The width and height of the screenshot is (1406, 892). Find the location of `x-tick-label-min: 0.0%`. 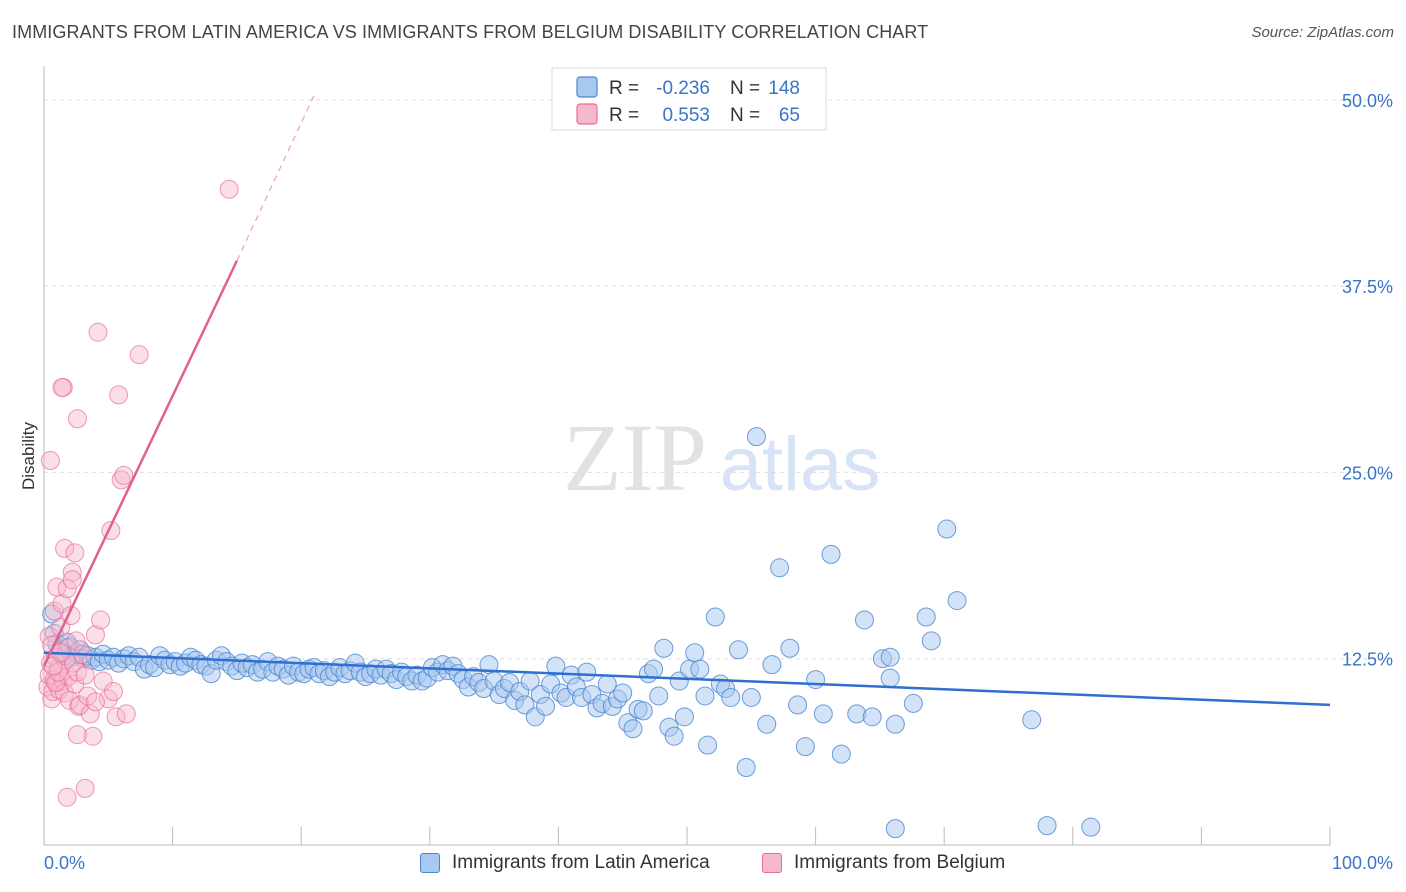

x-tick-label-min: 0.0% is located at coordinates (64, 863).